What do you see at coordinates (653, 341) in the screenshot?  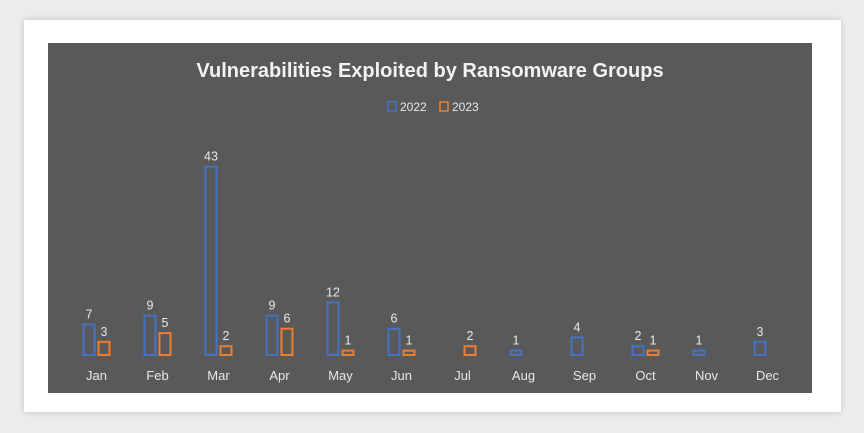 I see `value-label-2023-Oct: 1` at bounding box center [653, 341].